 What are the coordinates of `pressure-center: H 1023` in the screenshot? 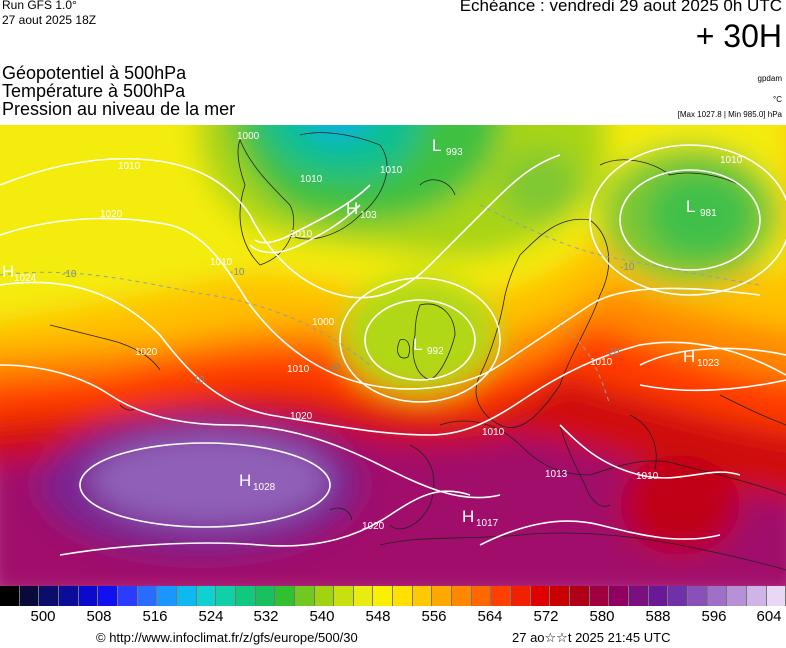 It's located at (701, 358).